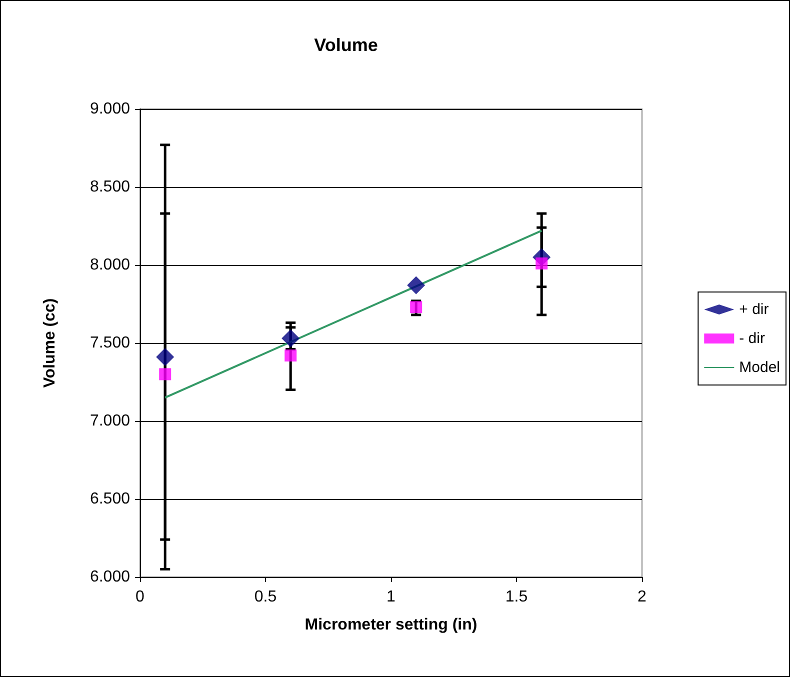 The width and height of the screenshot is (790, 677). I want to click on y-tick-label: 7.500, so click(110, 343).